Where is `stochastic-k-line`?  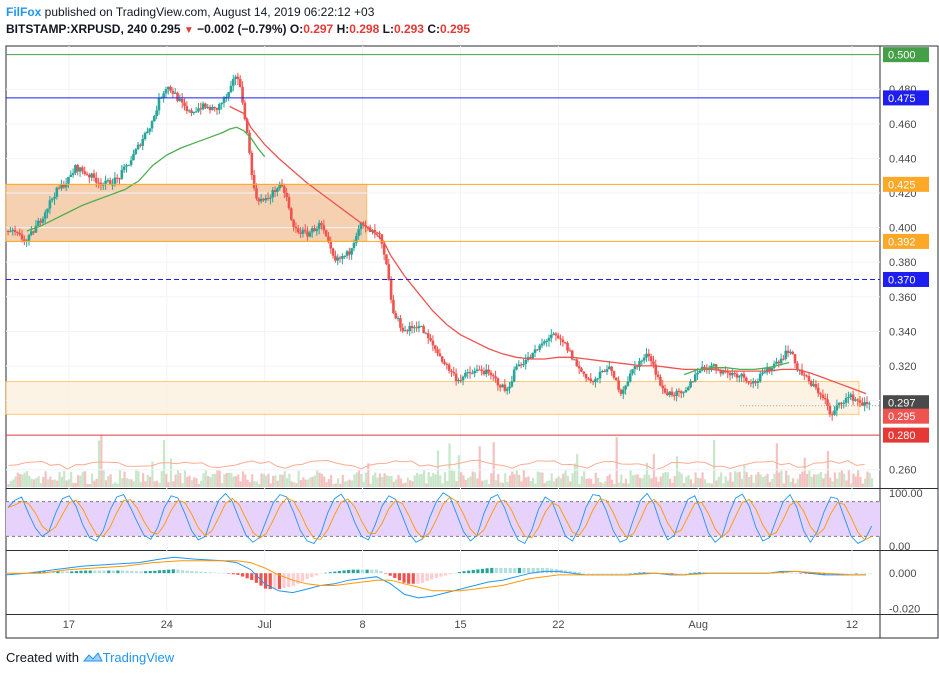 stochastic-k-line is located at coordinates (440, 518).